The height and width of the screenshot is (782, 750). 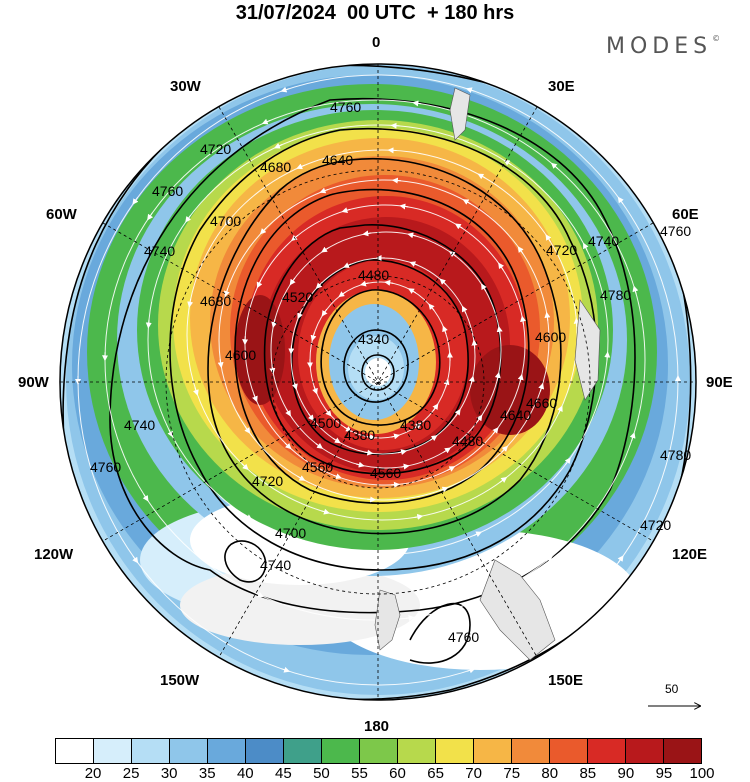 What do you see at coordinates (373, 275) in the screenshot?
I see `contour-label: 4480` at bounding box center [373, 275].